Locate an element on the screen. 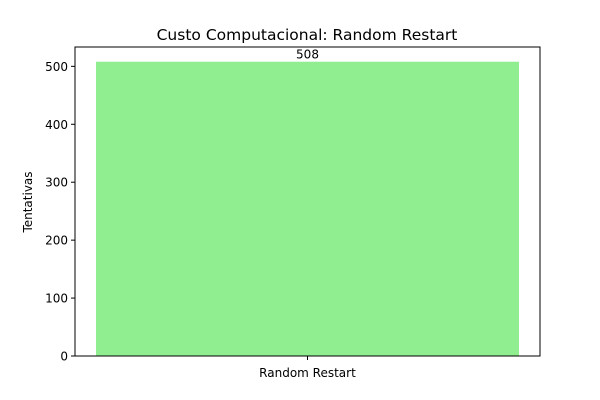  y-tick-label: 400 is located at coordinates (56, 125).